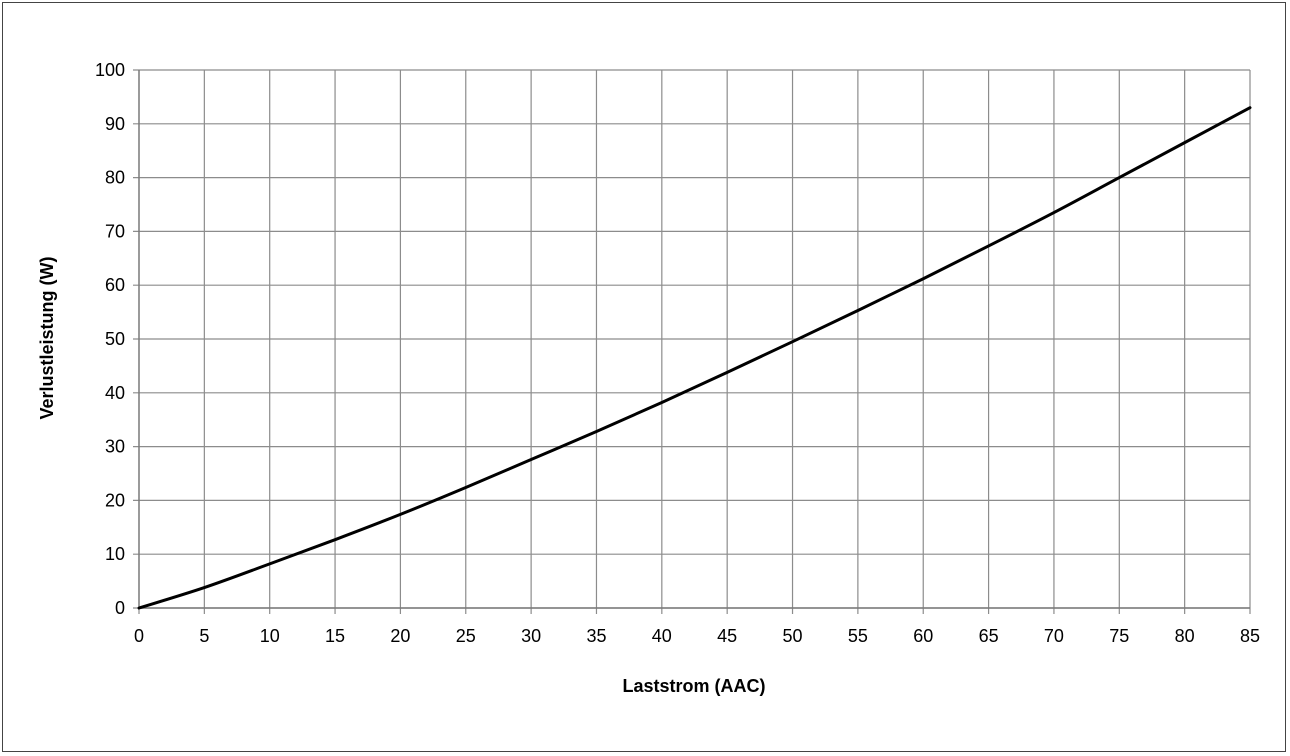  I want to click on y-axis-title: Verlustleistung (W), so click(47, 337).